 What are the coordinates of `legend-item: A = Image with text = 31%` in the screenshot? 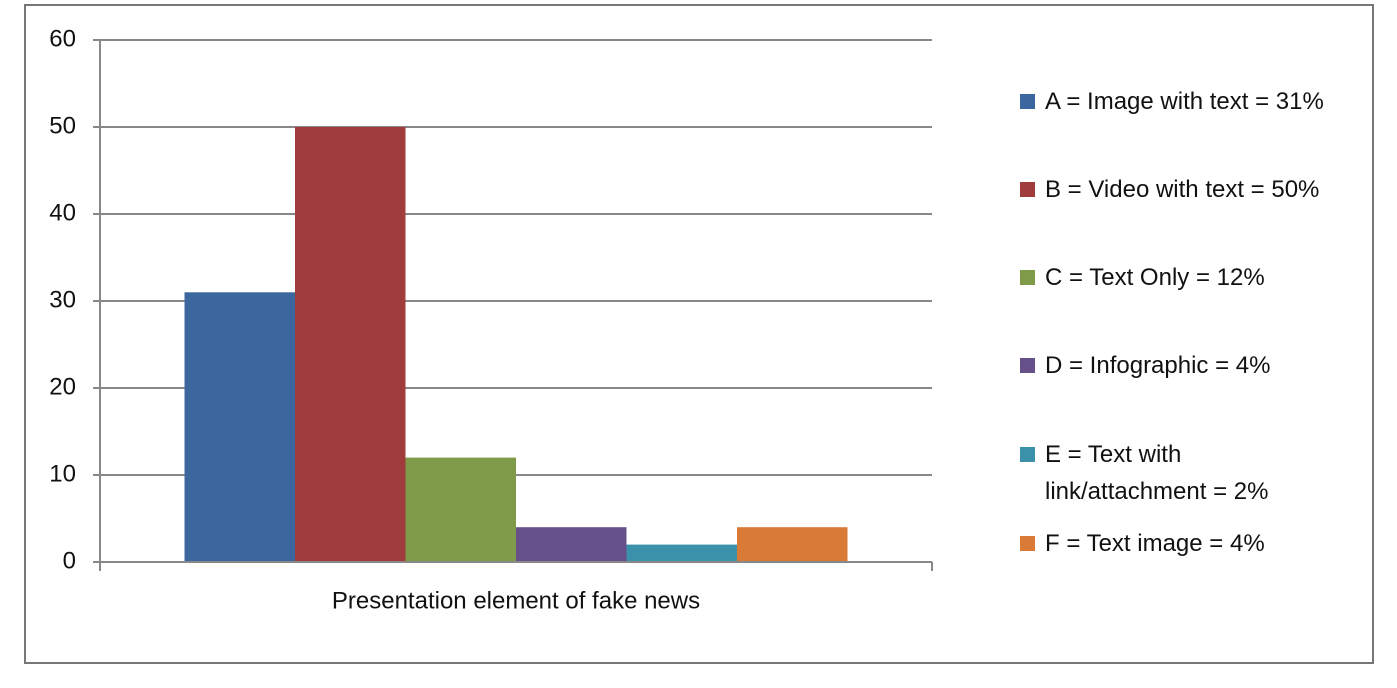 It's located at (1190, 101).